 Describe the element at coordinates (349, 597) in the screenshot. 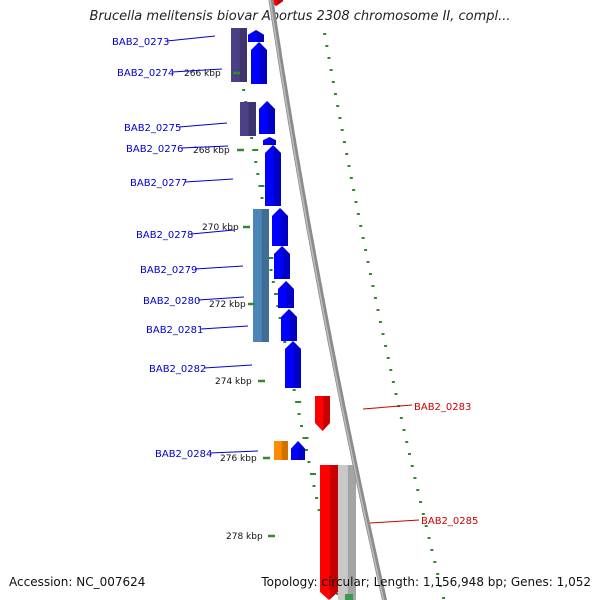

I see `gene-stub-bottom` at that location.